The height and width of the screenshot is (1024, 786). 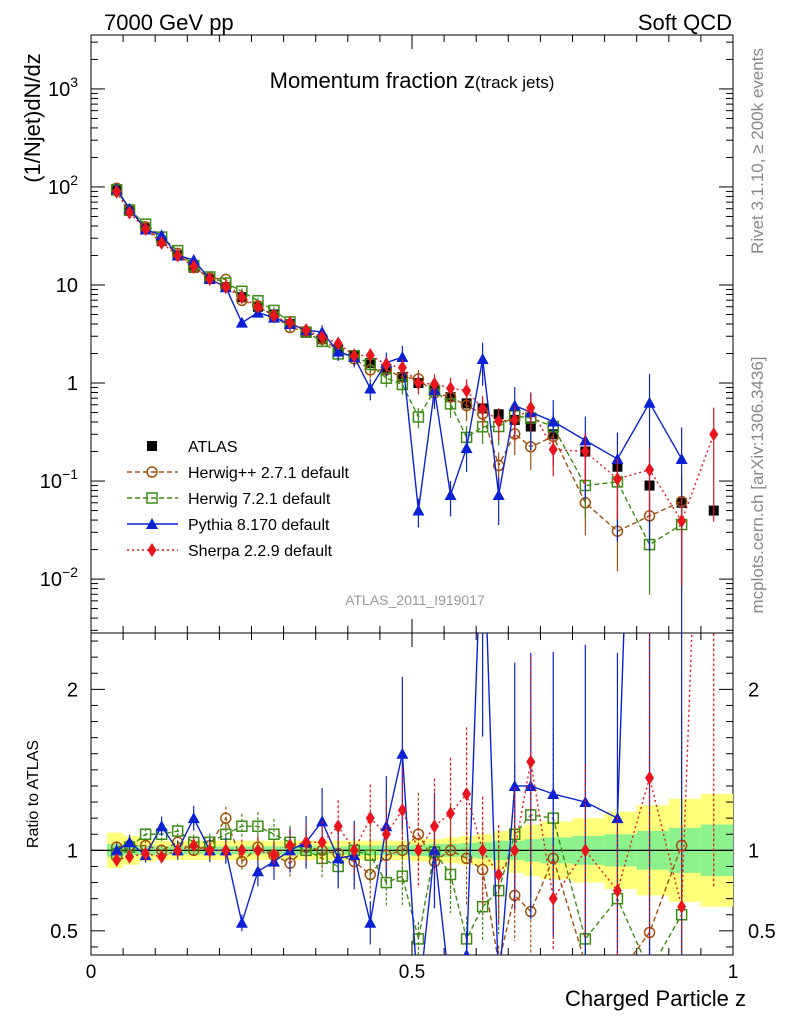 What do you see at coordinates (399, 884) in the screenshot?
I see `ratio-series-line` at bounding box center [399, 884].